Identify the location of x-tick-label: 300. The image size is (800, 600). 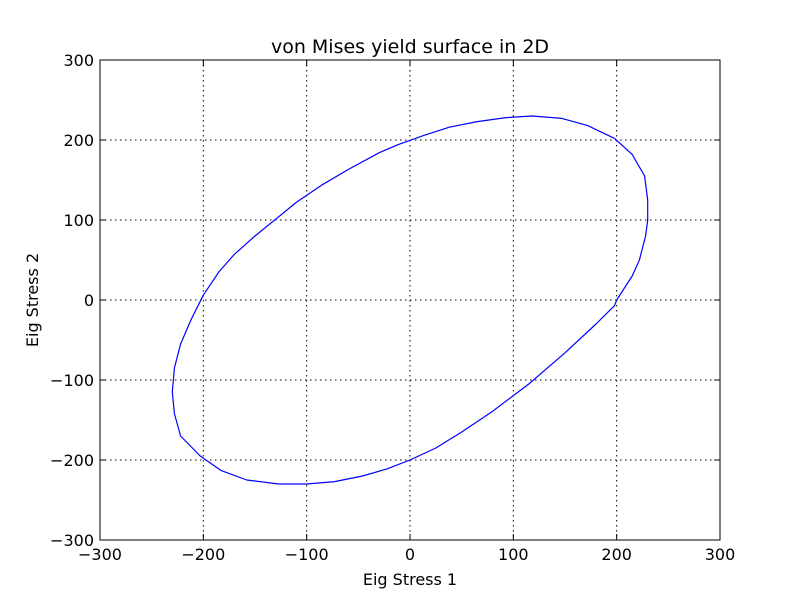
(720, 554).